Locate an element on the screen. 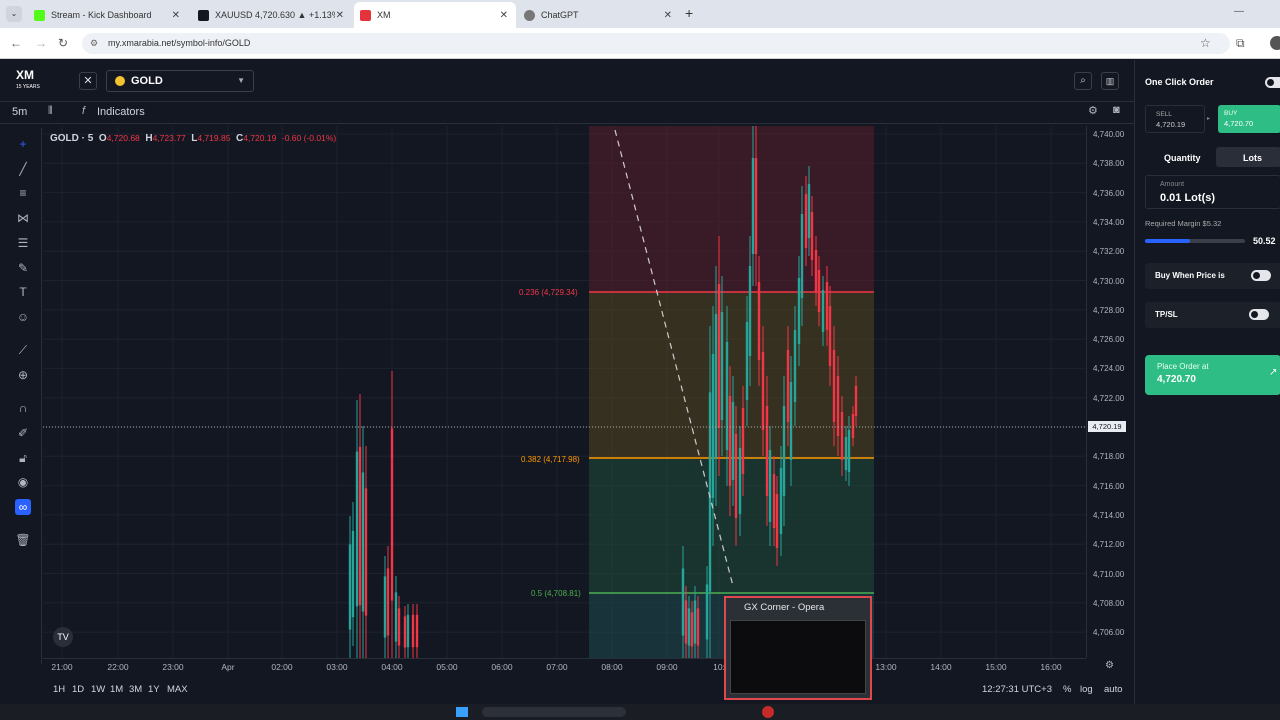  settings-icon: ⚙ is located at coordinates (1093, 111).